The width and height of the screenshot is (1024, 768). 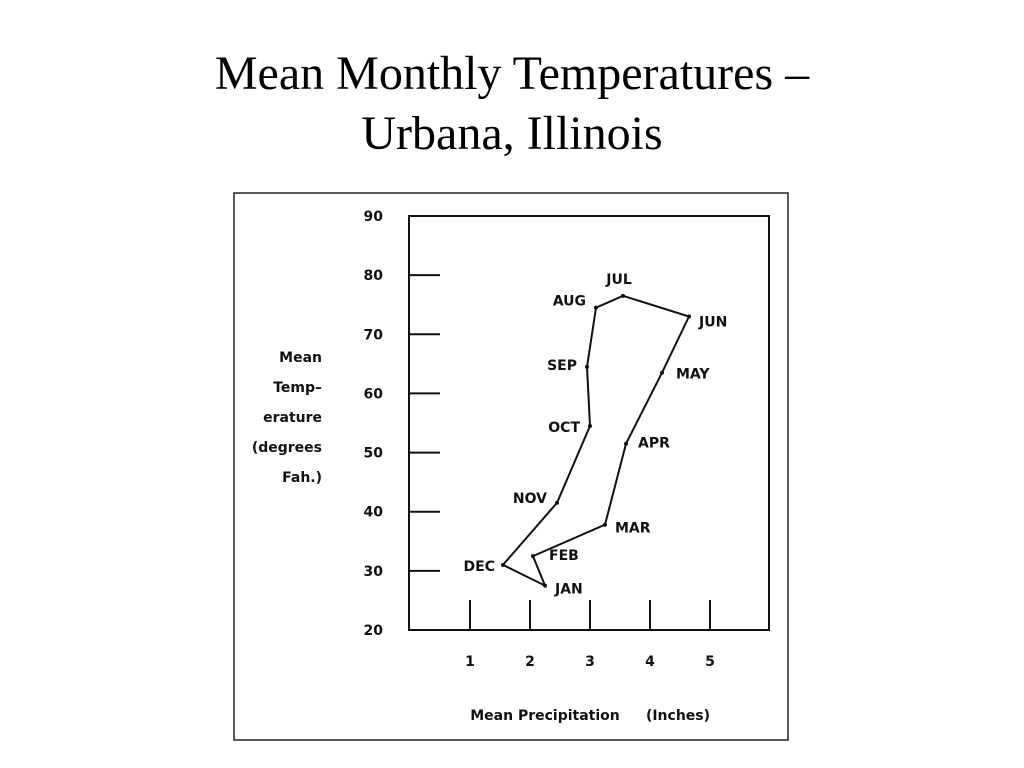 What do you see at coordinates (545, 716) in the screenshot?
I see `x-axis-title-main: Mean Precipitation` at bounding box center [545, 716].